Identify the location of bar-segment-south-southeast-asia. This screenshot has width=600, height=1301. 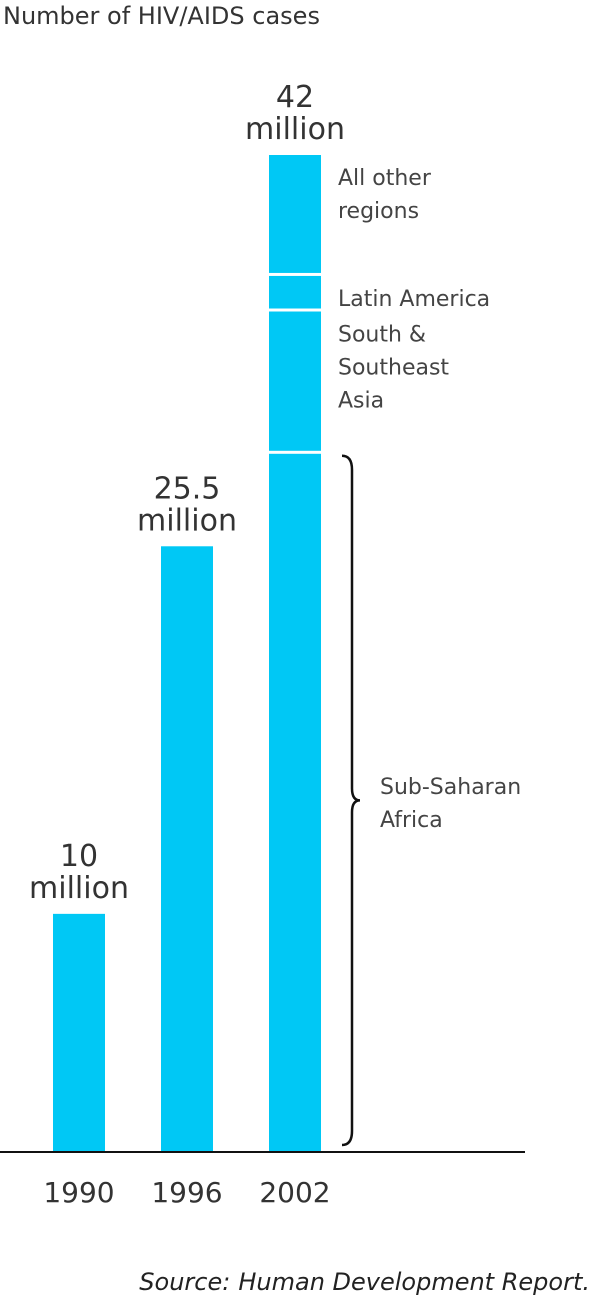
(295, 381).